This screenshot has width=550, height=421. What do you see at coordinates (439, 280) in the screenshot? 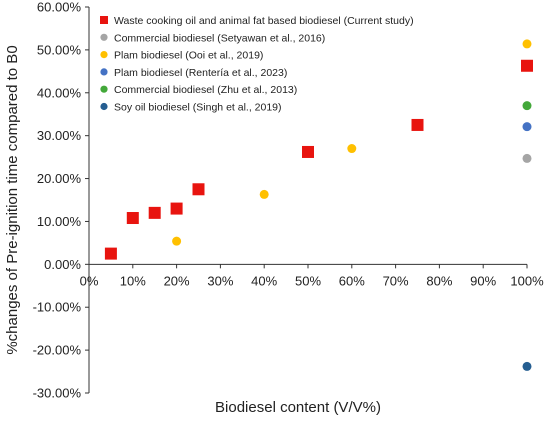
I see `x-tick-label: 80%` at bounding box center [439, 280].